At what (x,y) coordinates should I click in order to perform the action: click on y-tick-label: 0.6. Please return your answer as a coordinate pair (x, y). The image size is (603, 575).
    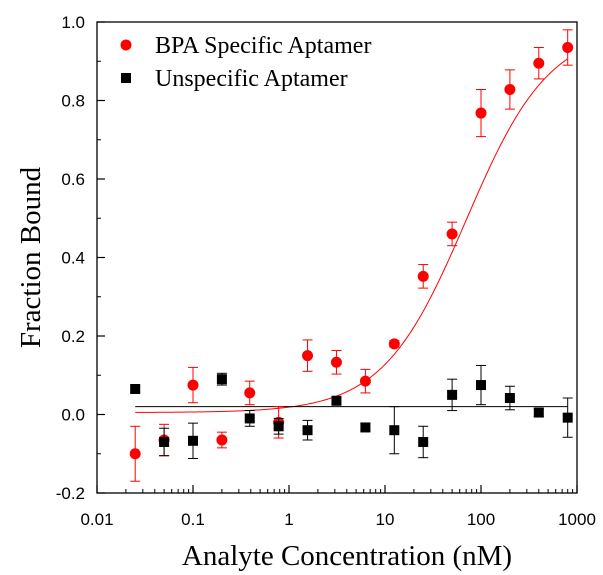
    Looking at the image, I should click on (73, 179).